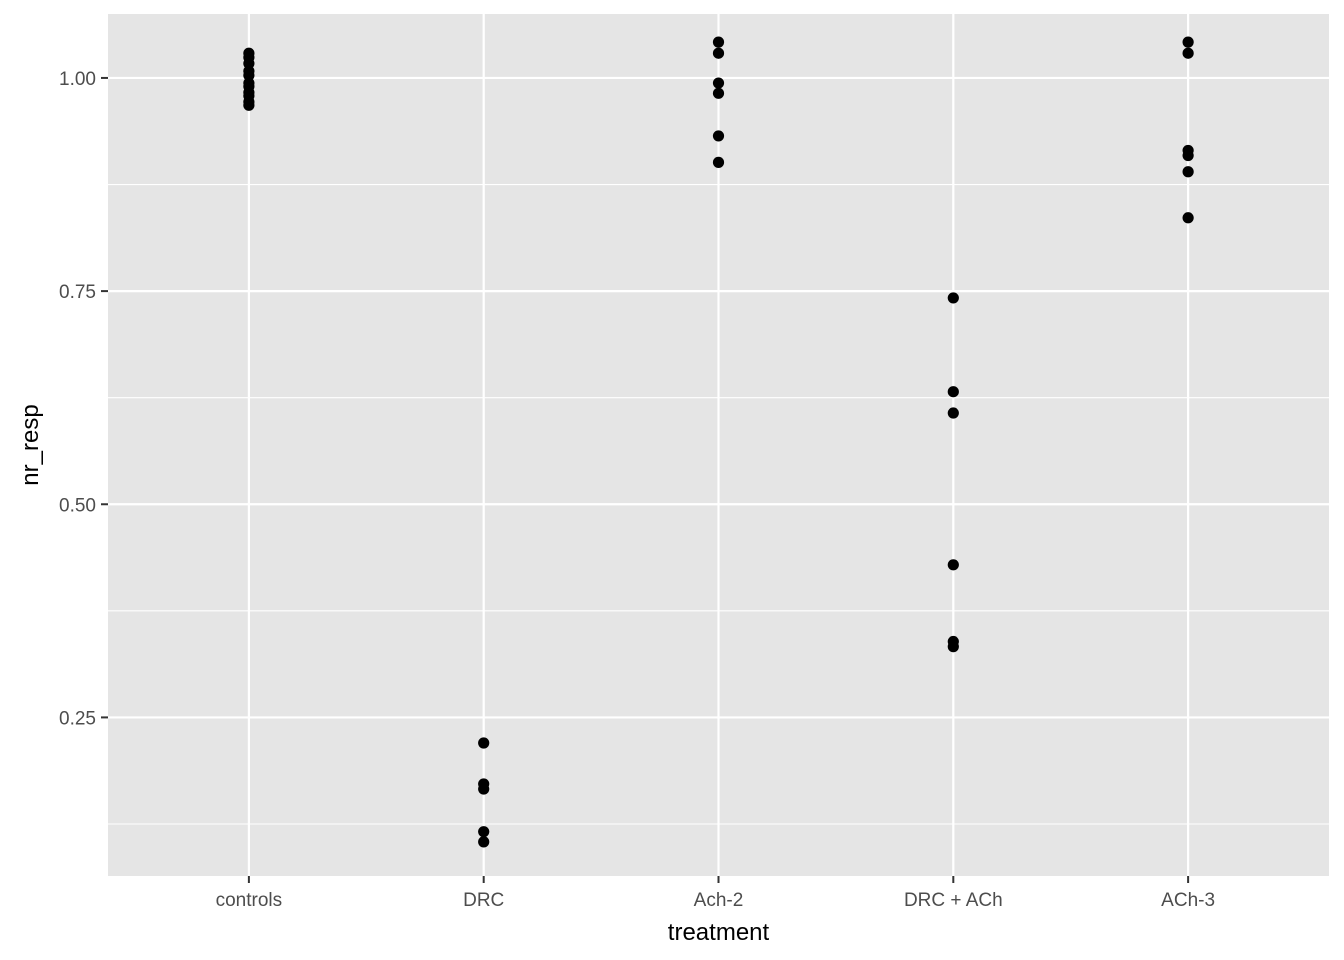 The image size is (1344, 960). What do you see at coordinates (249, 900) in the screenshot?
I see `x-tick-label: controls` at bounding box center [249, 900].